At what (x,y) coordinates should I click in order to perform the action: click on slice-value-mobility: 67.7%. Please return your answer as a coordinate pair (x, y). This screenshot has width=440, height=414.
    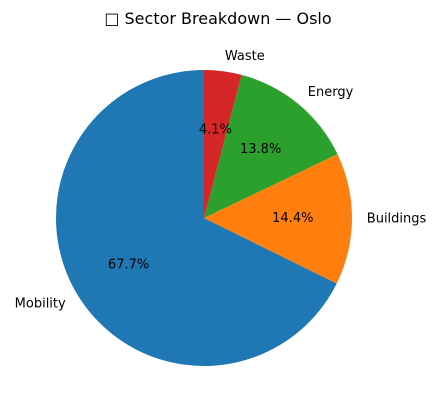
    Looking at the image, I should click on (128, 264).